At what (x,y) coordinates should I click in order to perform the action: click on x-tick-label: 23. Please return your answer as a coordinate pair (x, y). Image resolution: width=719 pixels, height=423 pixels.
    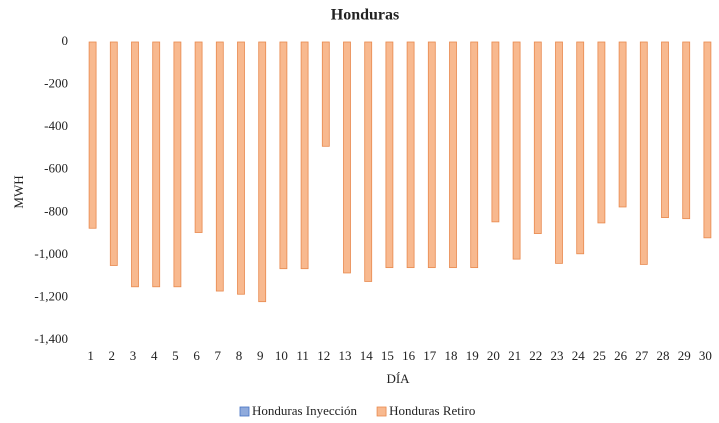
    Looking at the image, I should click on (557, 355).